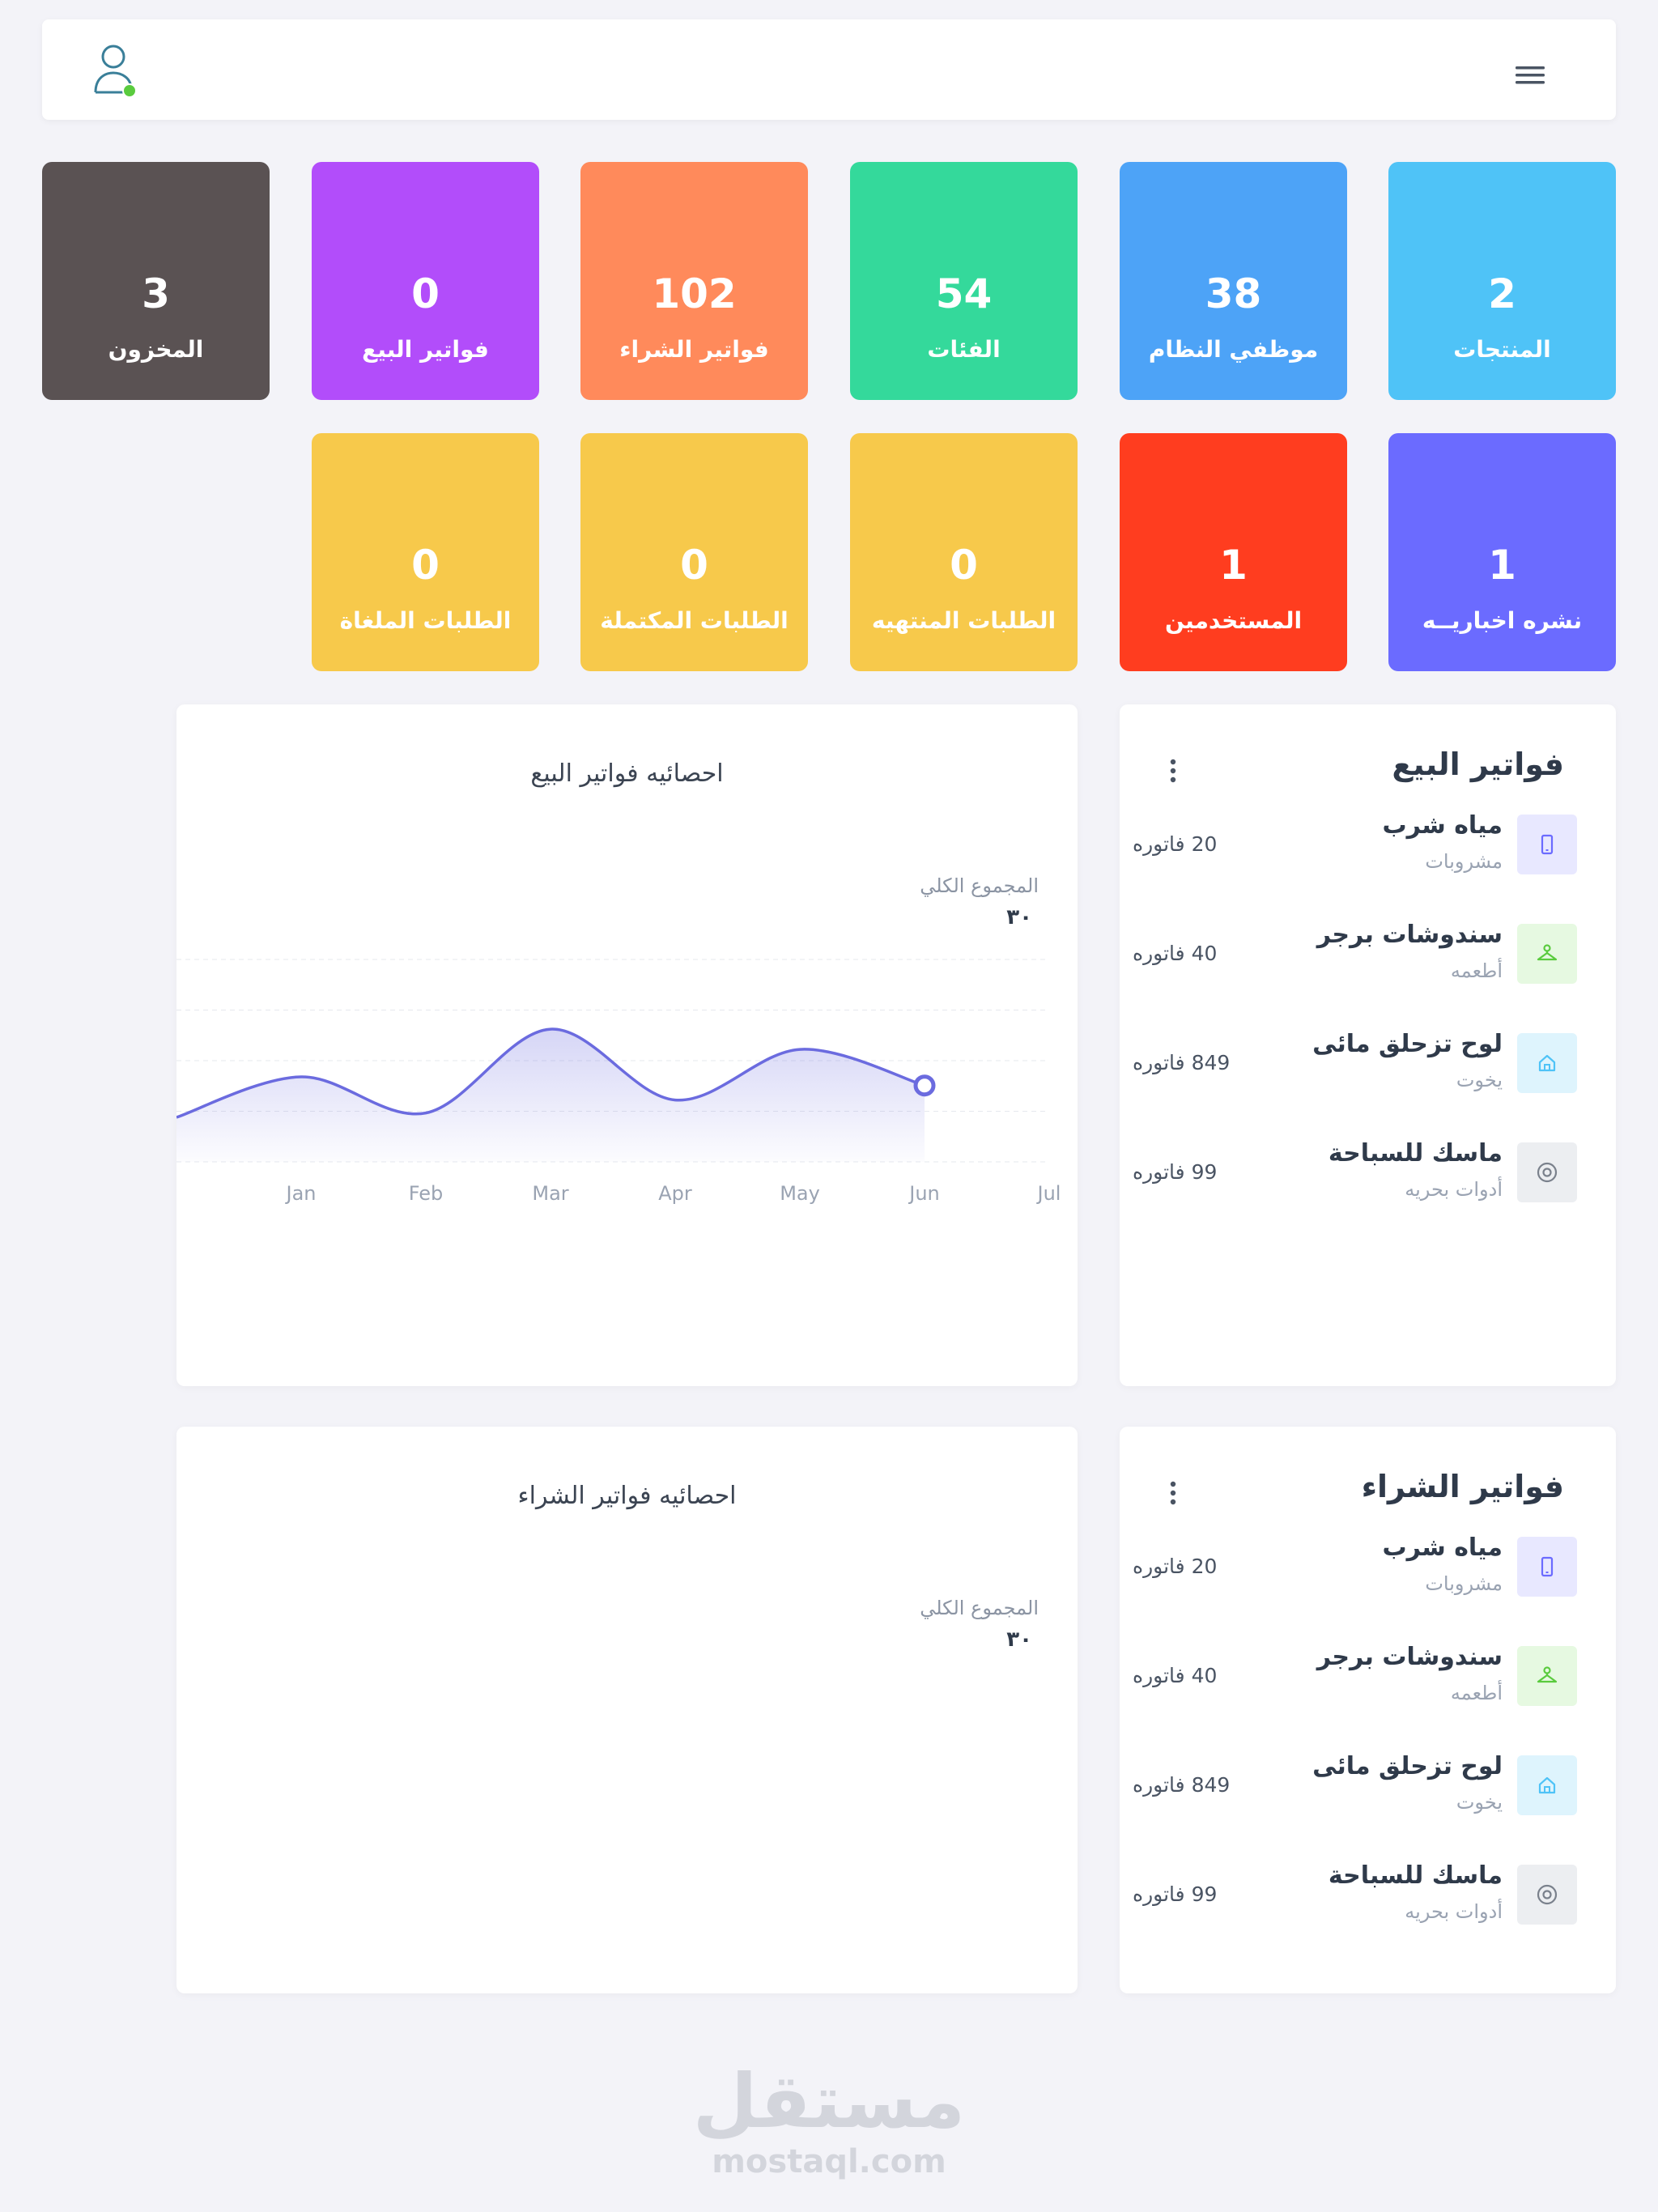  I want to click on stat-label: الطلبات المكتملة, so click(694, 620).